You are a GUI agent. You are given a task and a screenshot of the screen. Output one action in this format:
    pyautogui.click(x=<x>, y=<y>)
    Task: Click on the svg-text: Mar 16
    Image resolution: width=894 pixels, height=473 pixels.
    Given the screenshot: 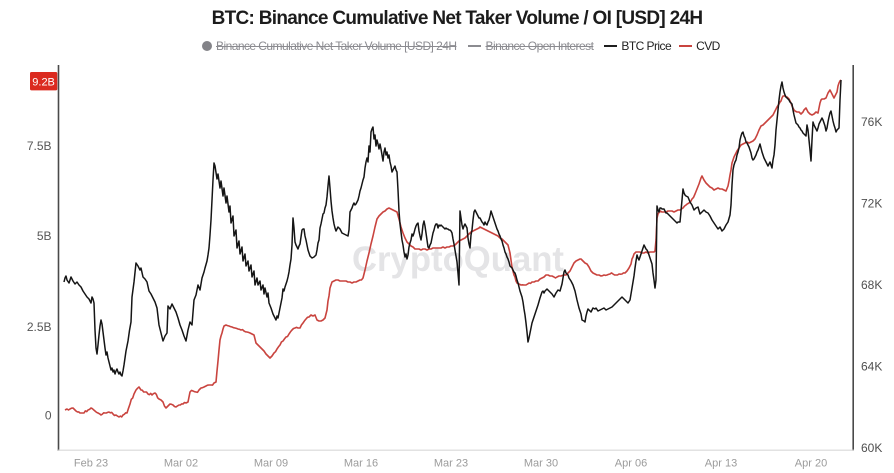 What is the action you would take?
    pyautogui.click(x=361, y=464)
    